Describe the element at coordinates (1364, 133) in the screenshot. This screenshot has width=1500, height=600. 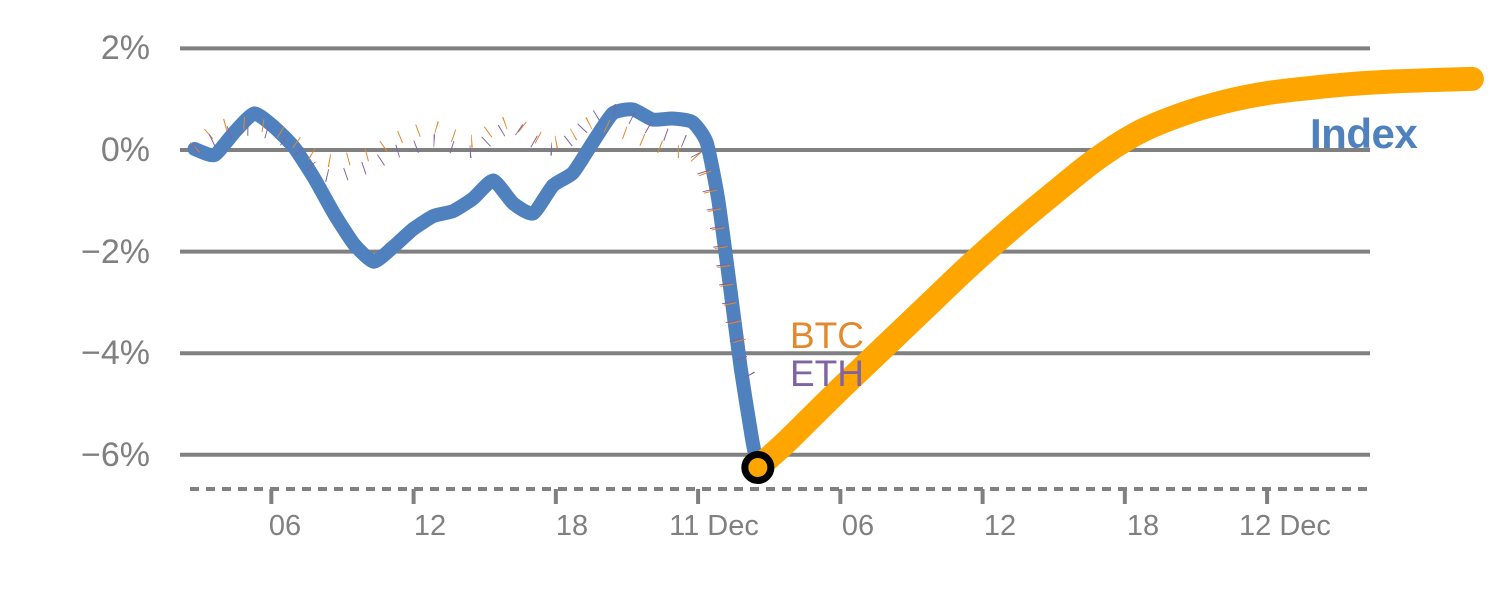
I see `series-label-index: Index` at that location.